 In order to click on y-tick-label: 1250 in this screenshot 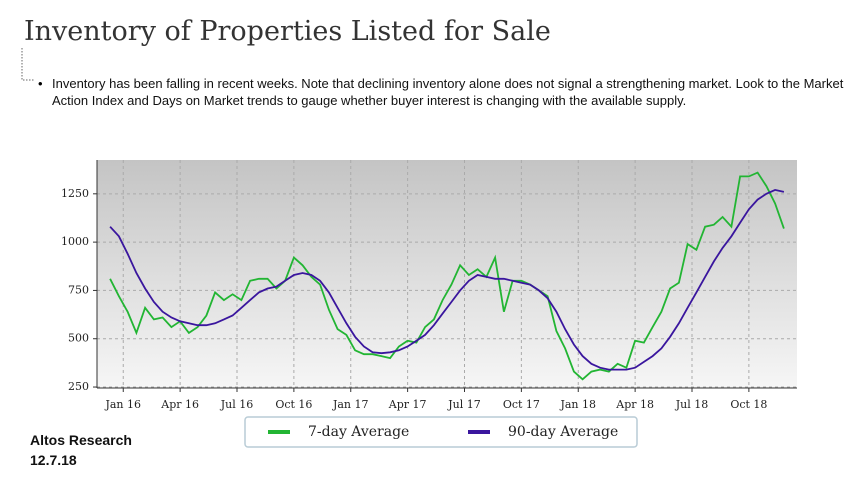, I will do `click(75, 193)`.